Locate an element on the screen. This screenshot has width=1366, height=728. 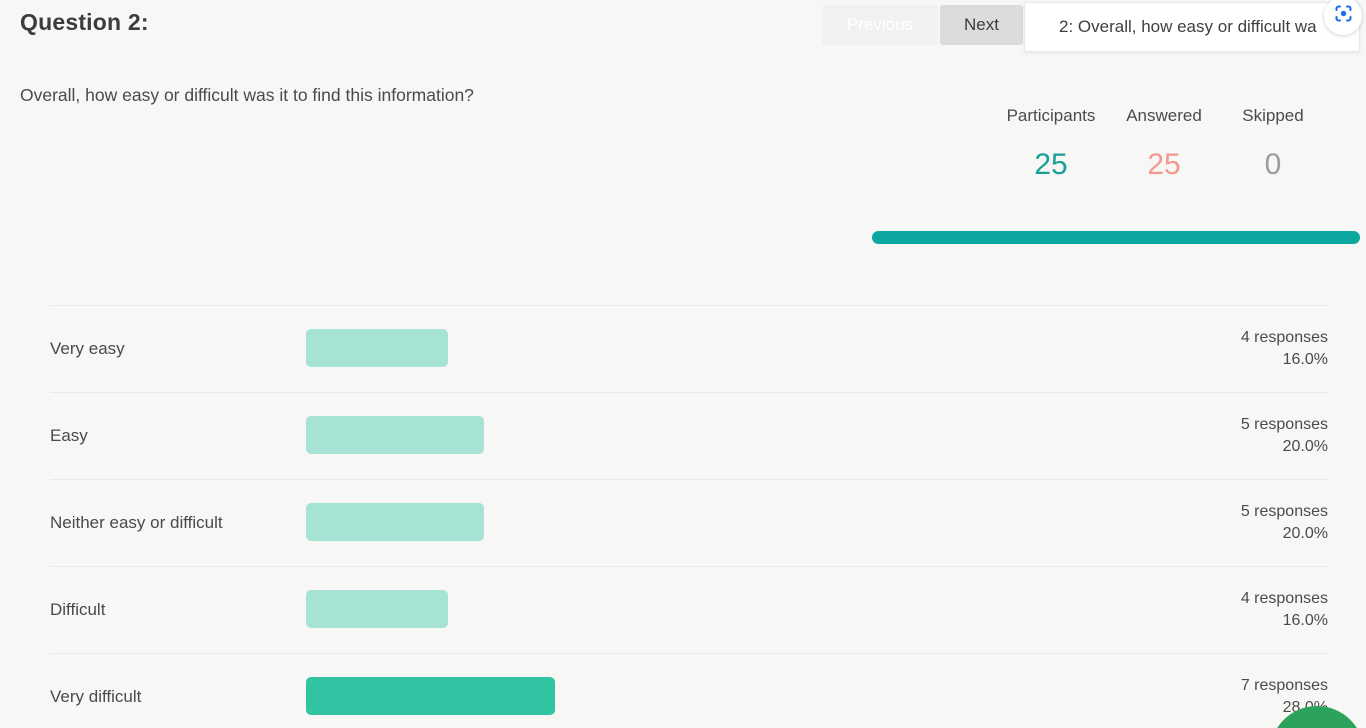
question-selector-value: 2: Overall, how easy or difficult wa is located at coordinates (1188, 26).